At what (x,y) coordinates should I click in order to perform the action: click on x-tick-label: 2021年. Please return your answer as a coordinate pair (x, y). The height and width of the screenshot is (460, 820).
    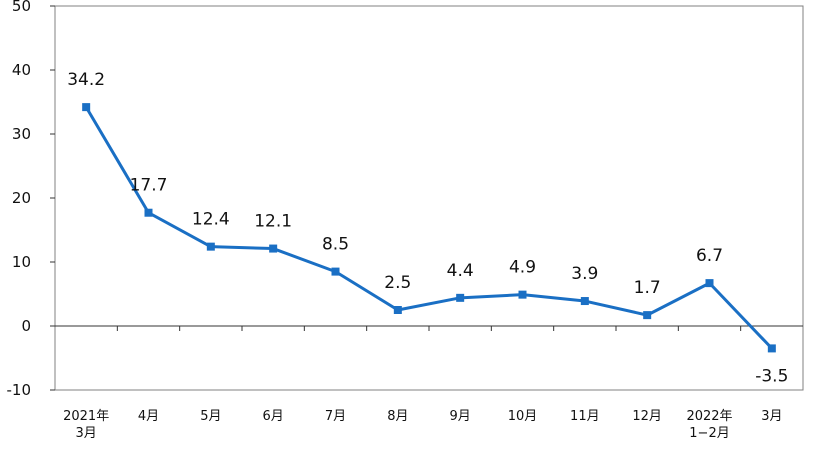
    Looking at the image, I should click on (86, 416).